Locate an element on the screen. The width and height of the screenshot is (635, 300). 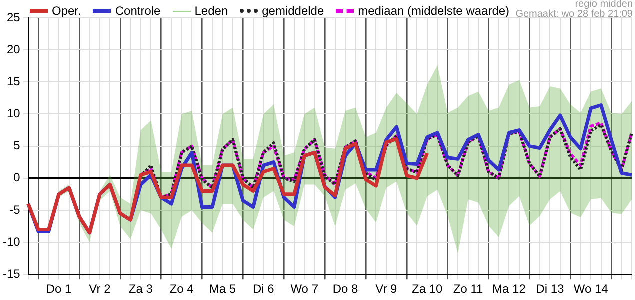
x-tick-label: Zo 11 is located at coordinates (468, 289).